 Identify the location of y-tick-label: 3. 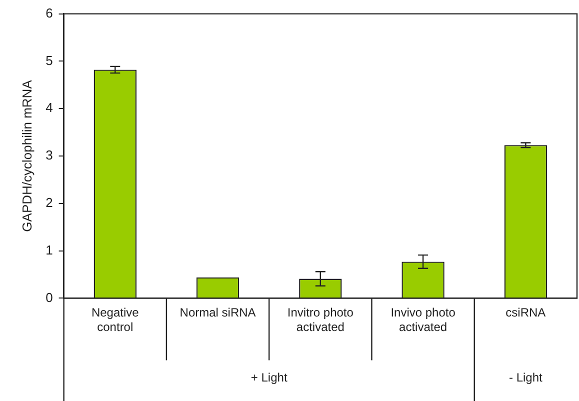
(49, 155).